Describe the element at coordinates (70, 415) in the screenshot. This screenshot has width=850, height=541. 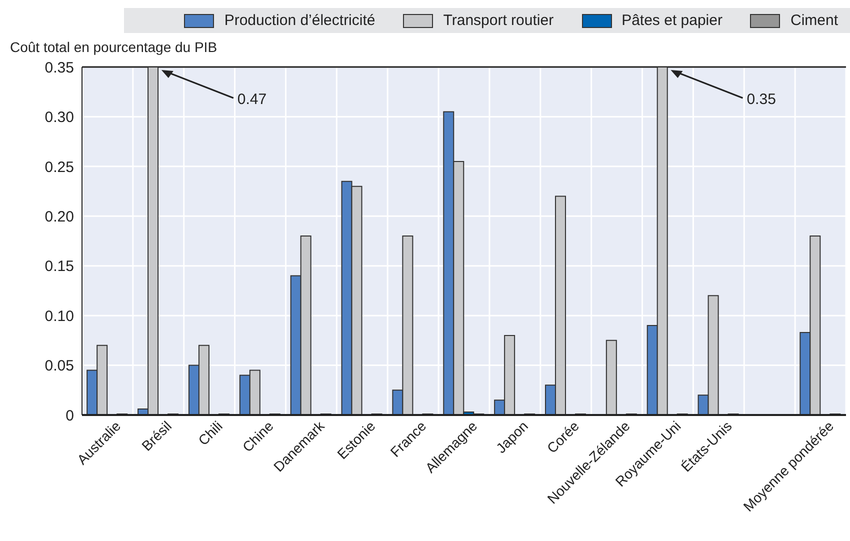
I see `y-tick-label: 0` at that location.